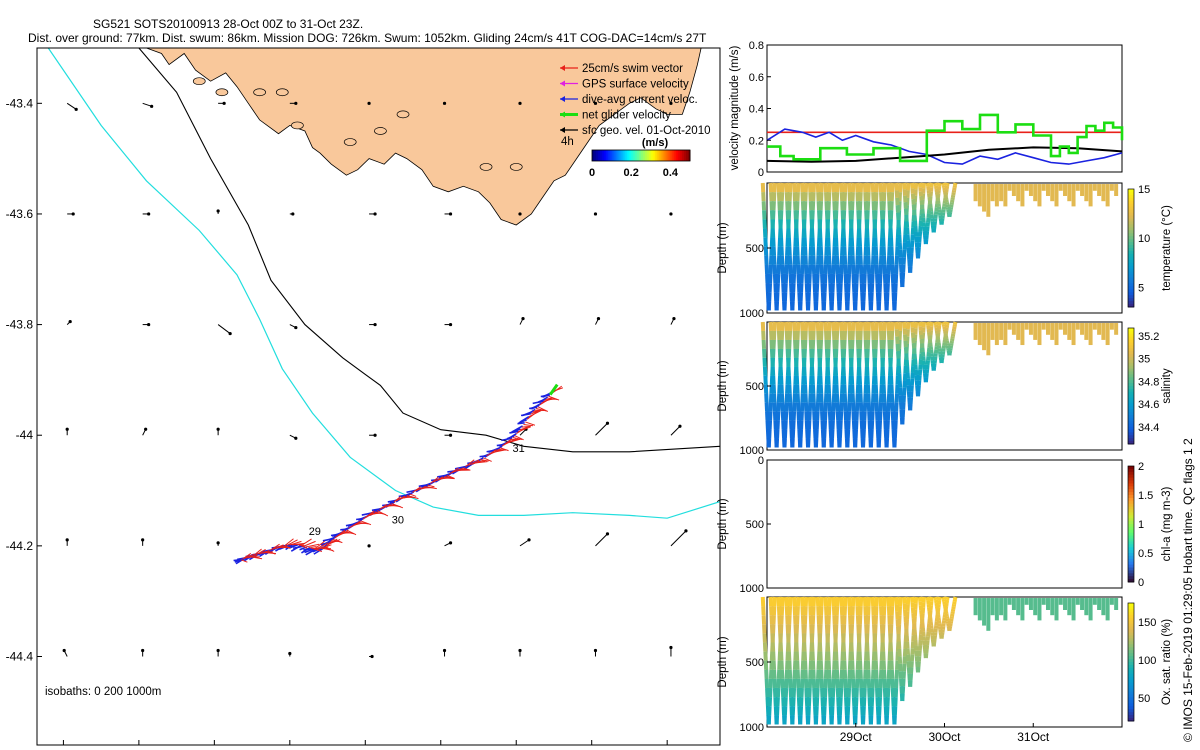  Describe the element at coordinates (944, 737) in the screenshot. I see `section-xtick-label-1: 30Oct` at that location.